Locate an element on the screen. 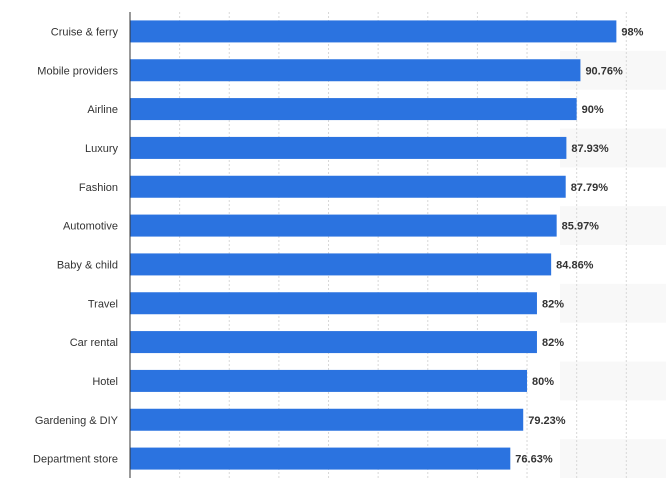  category-label: Cruise & ferry is located at coordinates (85, 32).